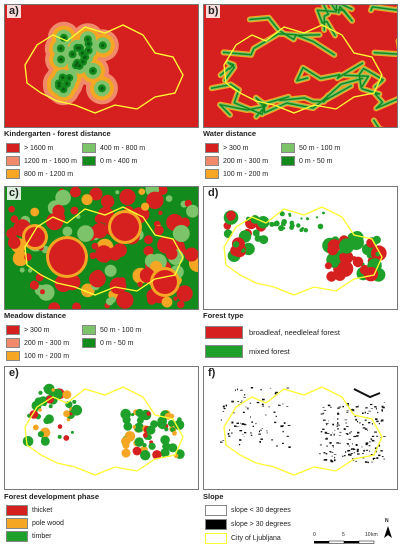 The image size is (400, 550). Describe the element at coordinates (123, 148) in the screenshot. I see `legend-label: 400 m - 800 m` at that location.